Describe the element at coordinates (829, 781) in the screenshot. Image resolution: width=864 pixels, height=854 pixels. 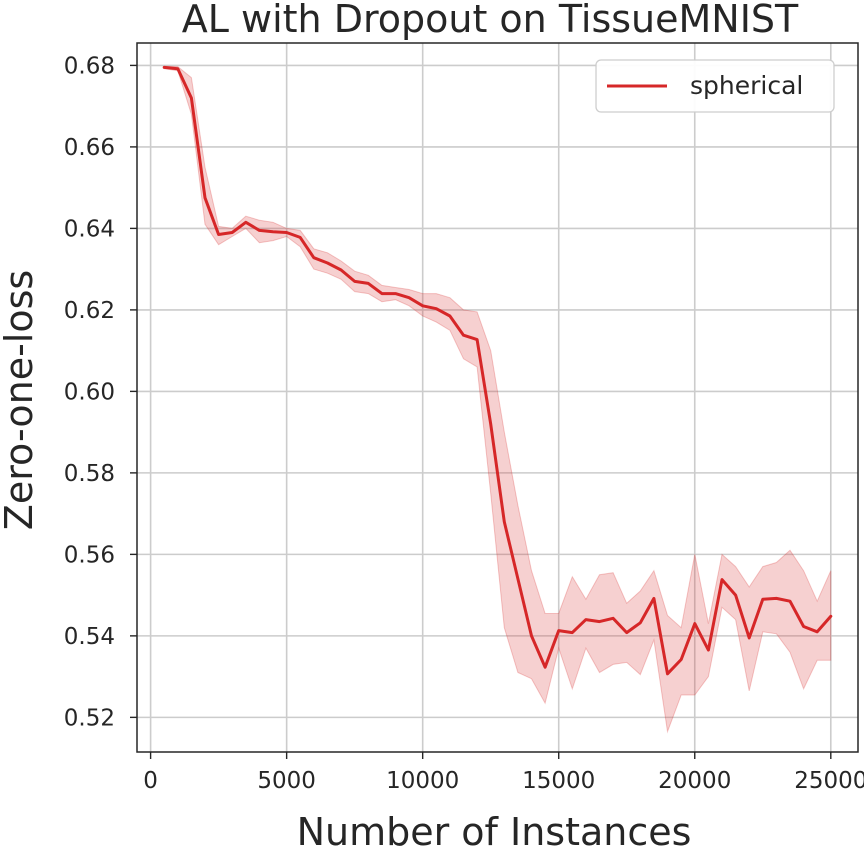
I see `x-tick-label: 25000` at that location.